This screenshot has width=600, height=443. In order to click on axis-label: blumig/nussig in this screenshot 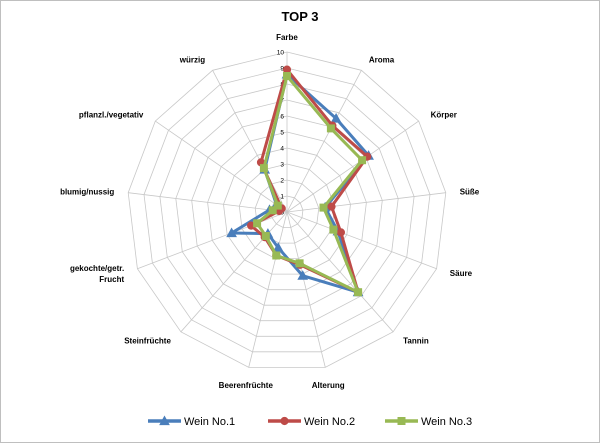, I will do `click(87, 191)`.